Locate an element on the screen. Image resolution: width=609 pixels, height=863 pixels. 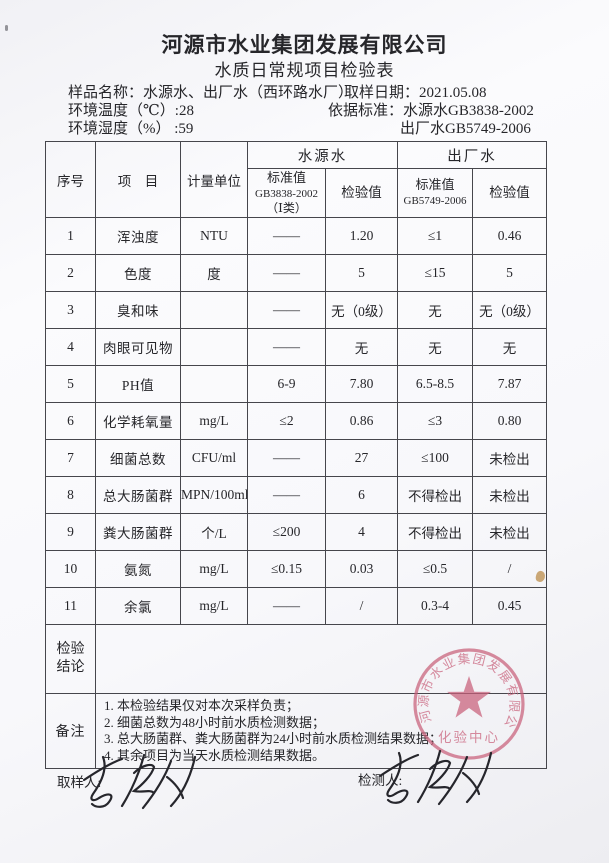
cell-source-check: 0.03 is located at coordinates (361, 569).